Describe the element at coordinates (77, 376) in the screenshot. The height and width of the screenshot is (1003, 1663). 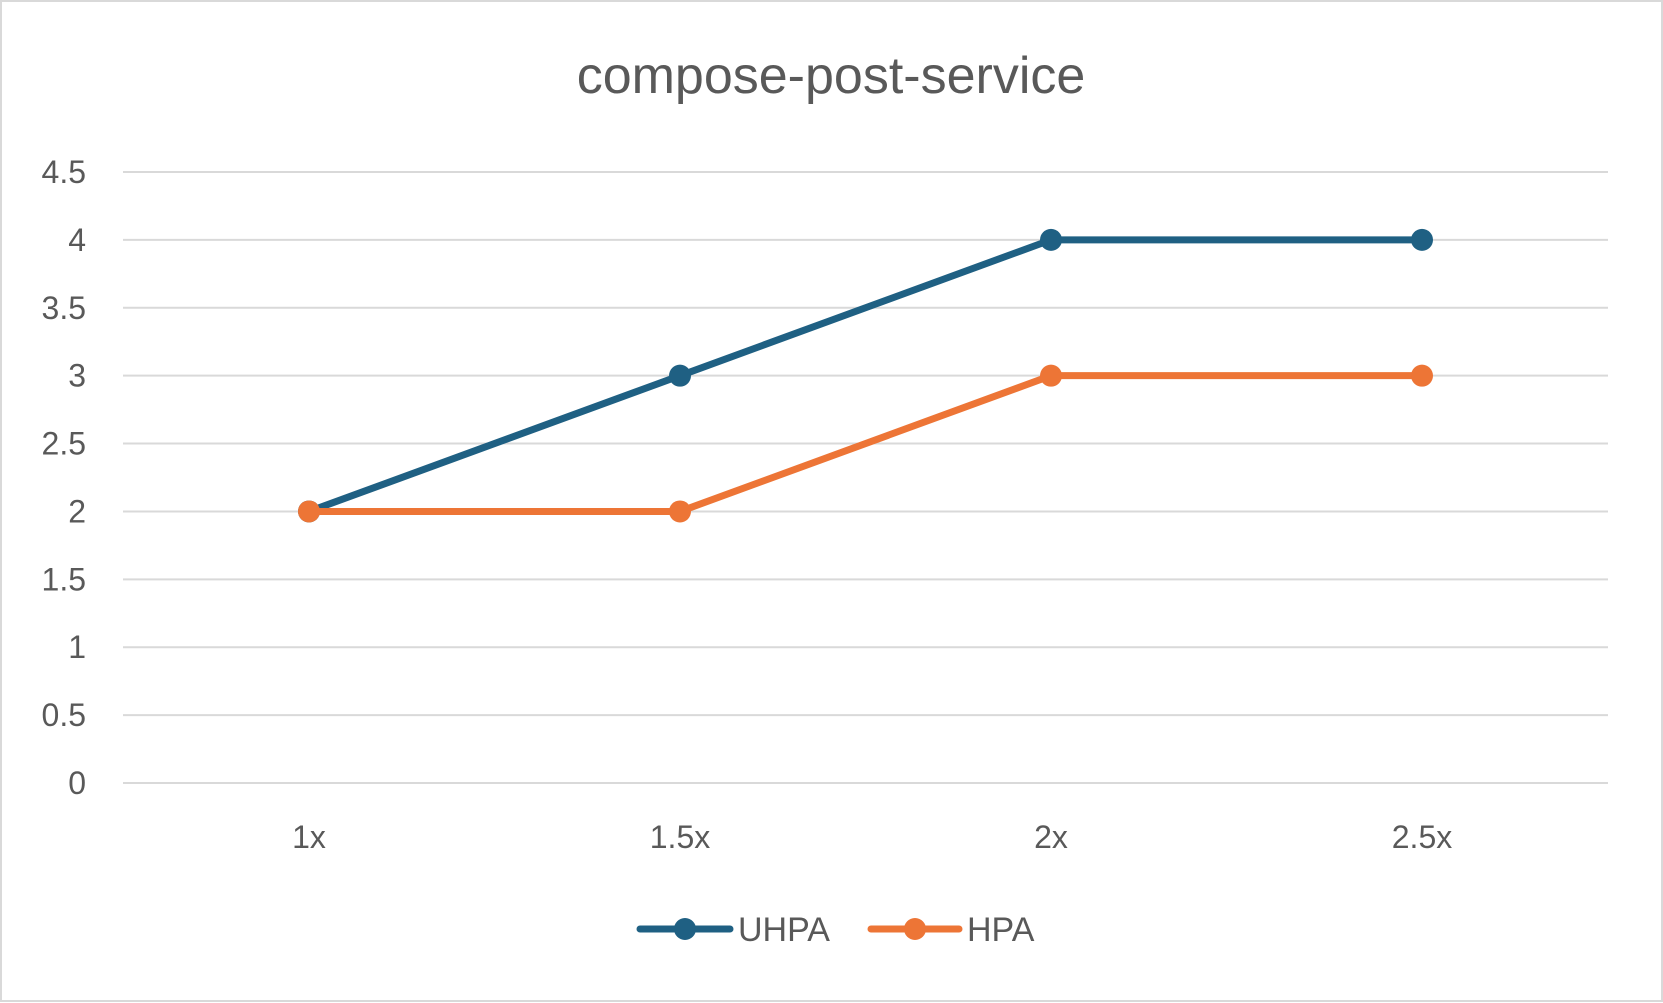
I see `y-tick-label: 3` at that location.